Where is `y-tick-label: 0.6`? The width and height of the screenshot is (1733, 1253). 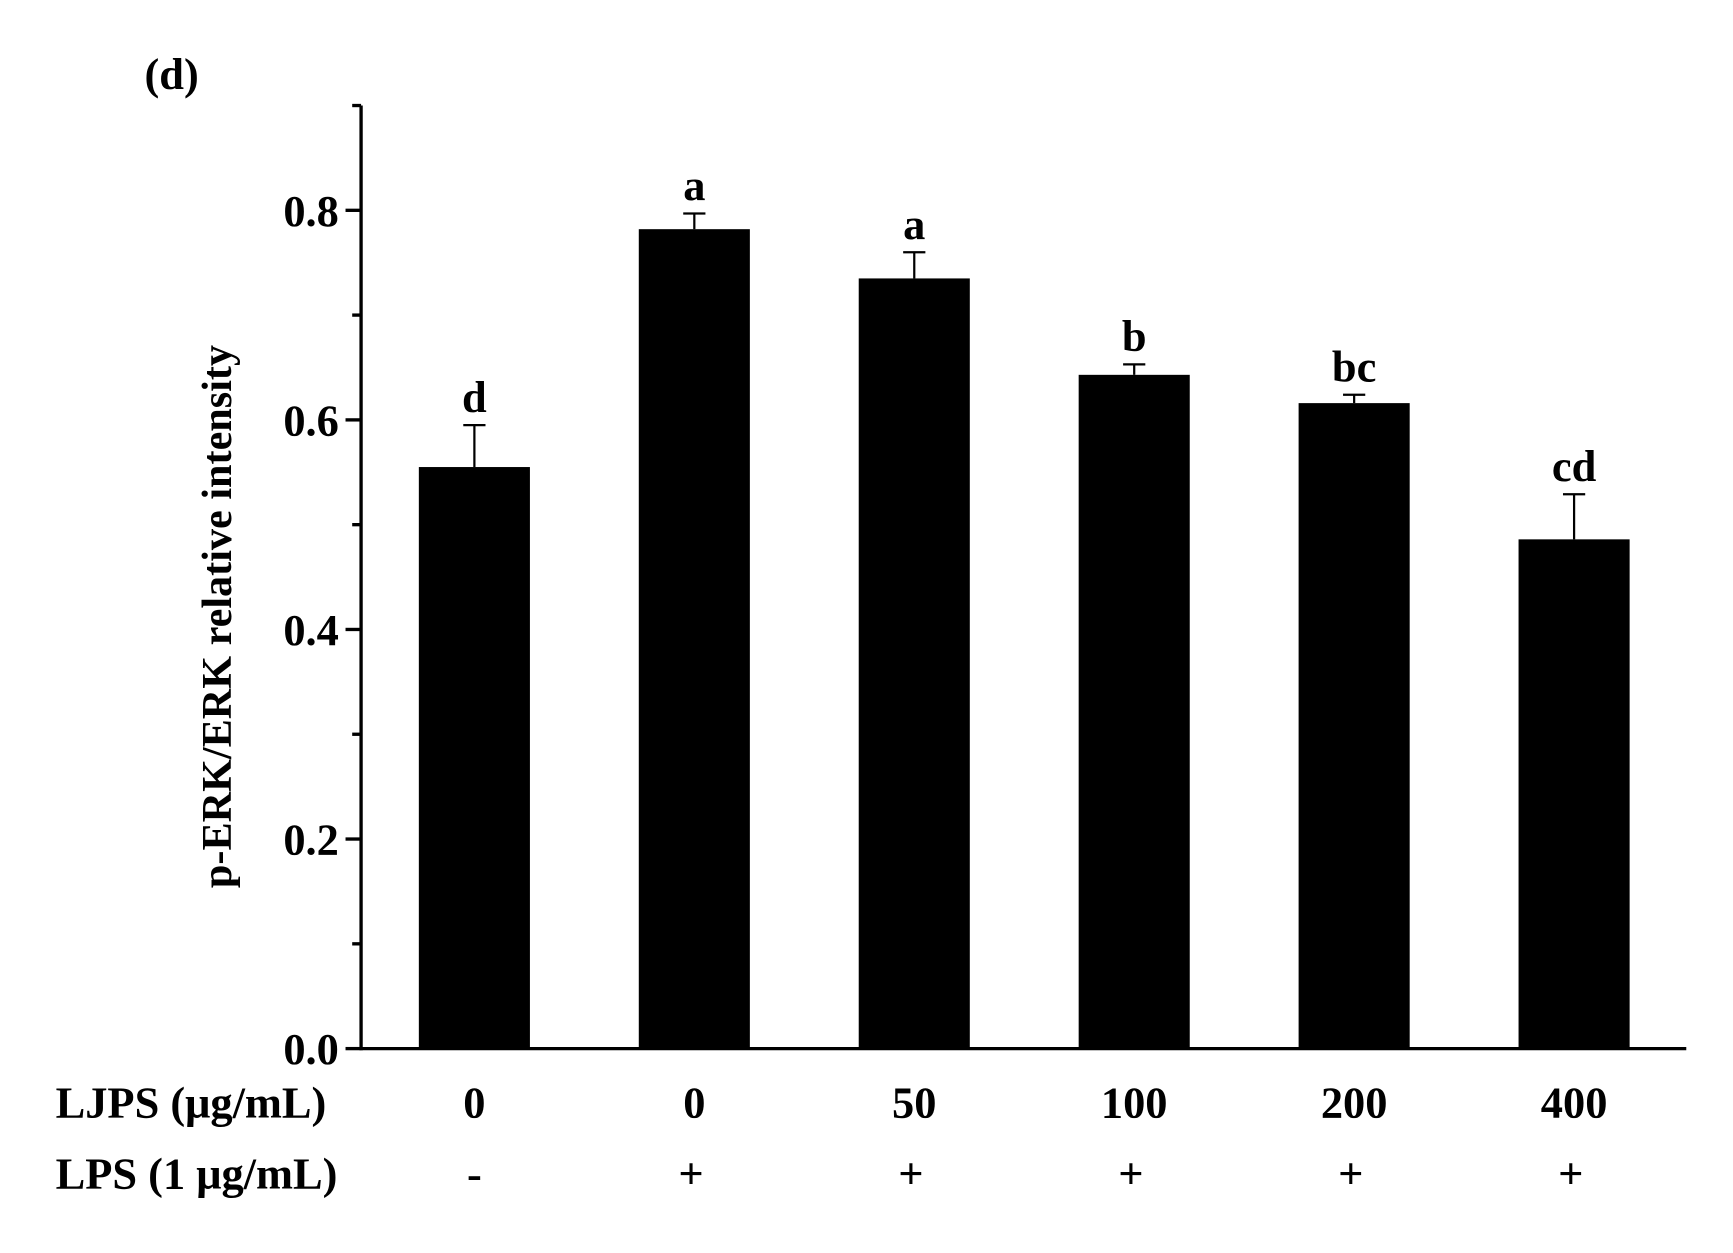 y-tick-label: 0.6 is located at coordinates (311, 420).